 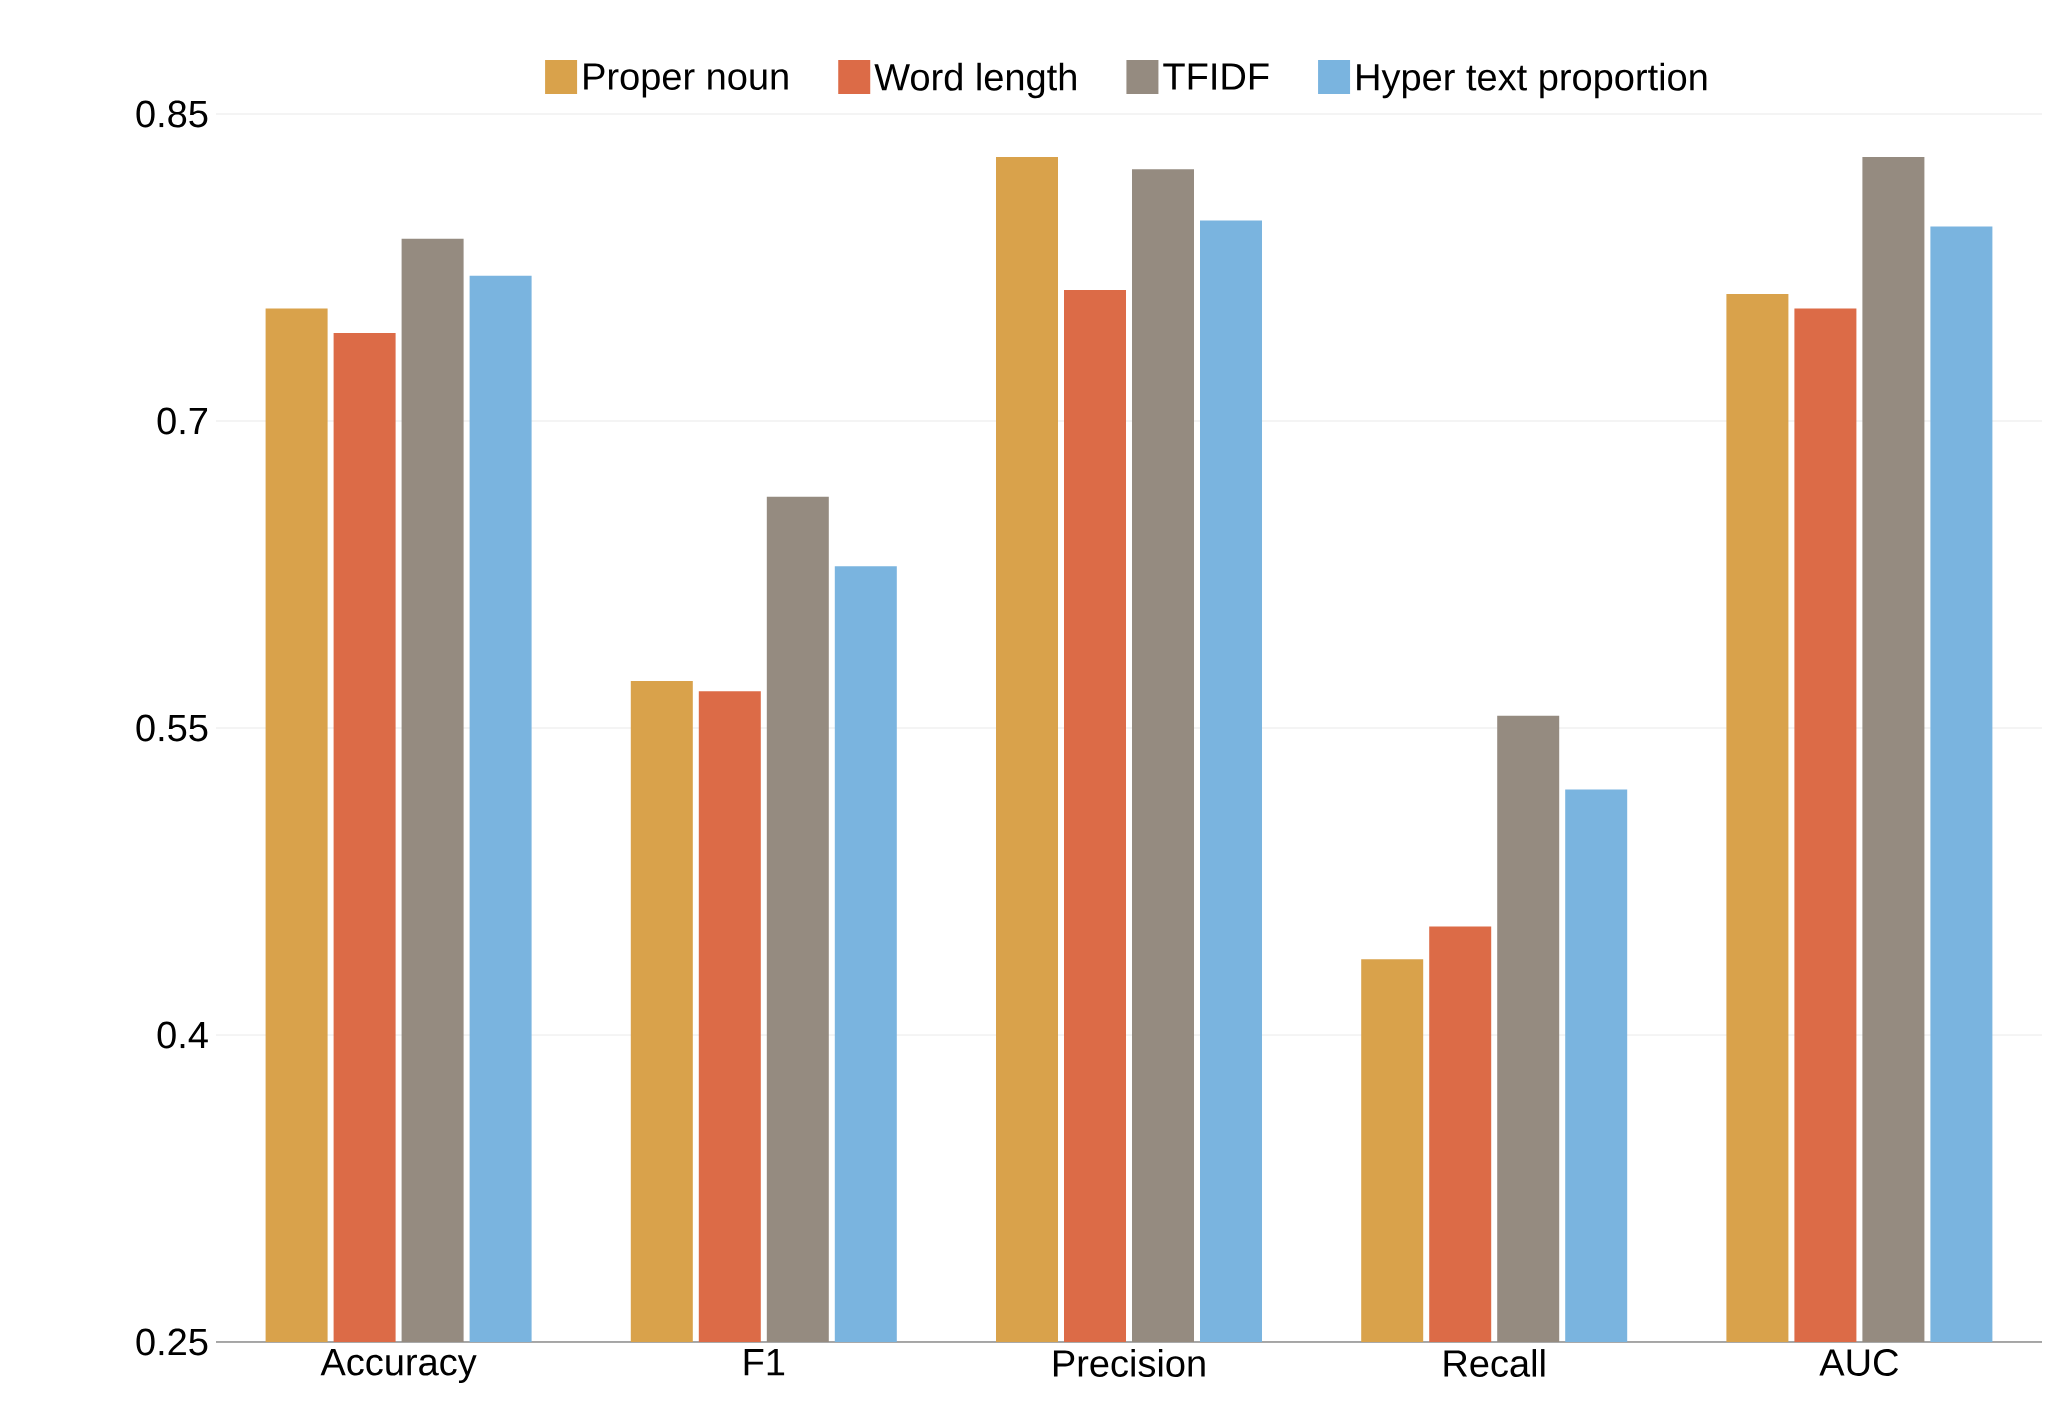 I want to click on x-tick-label: Precision, so click(x=1129, y=1363).